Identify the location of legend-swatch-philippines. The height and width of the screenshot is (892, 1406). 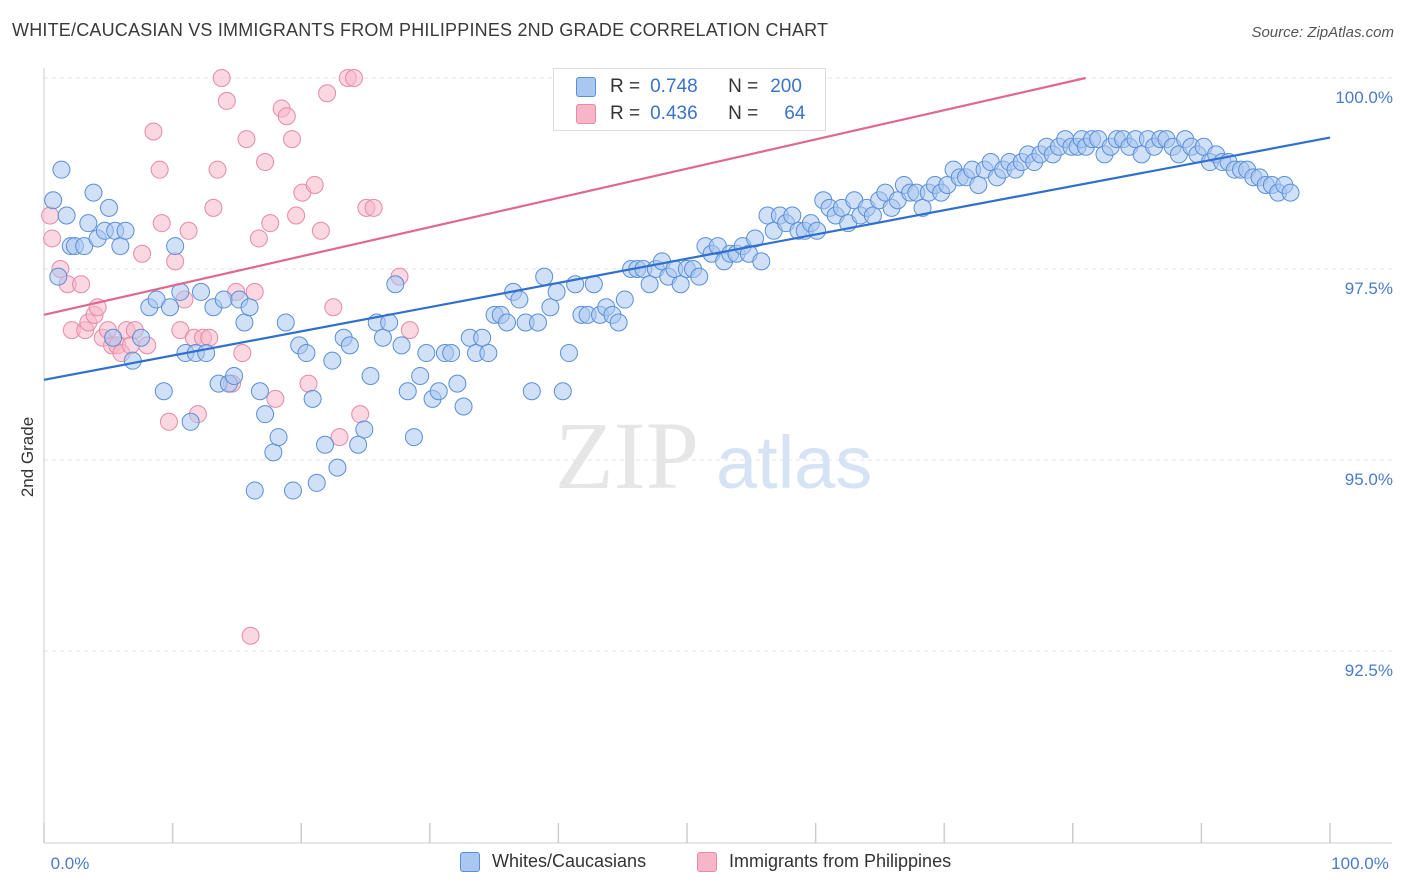
(707, 861).